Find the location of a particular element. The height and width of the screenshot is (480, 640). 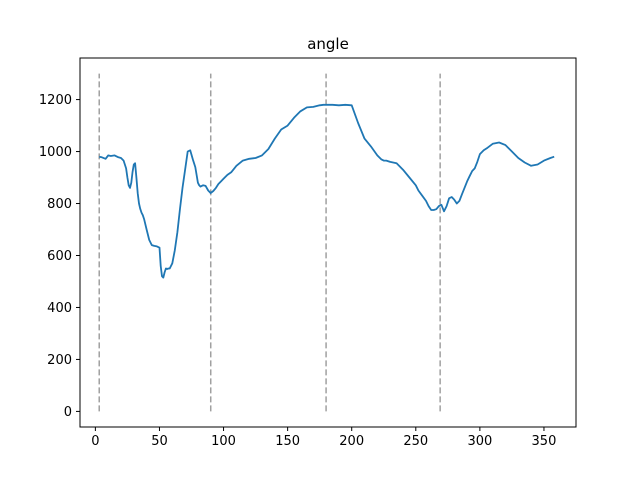

y-tick-label-800: 800 is located at coordinates (59, 204).